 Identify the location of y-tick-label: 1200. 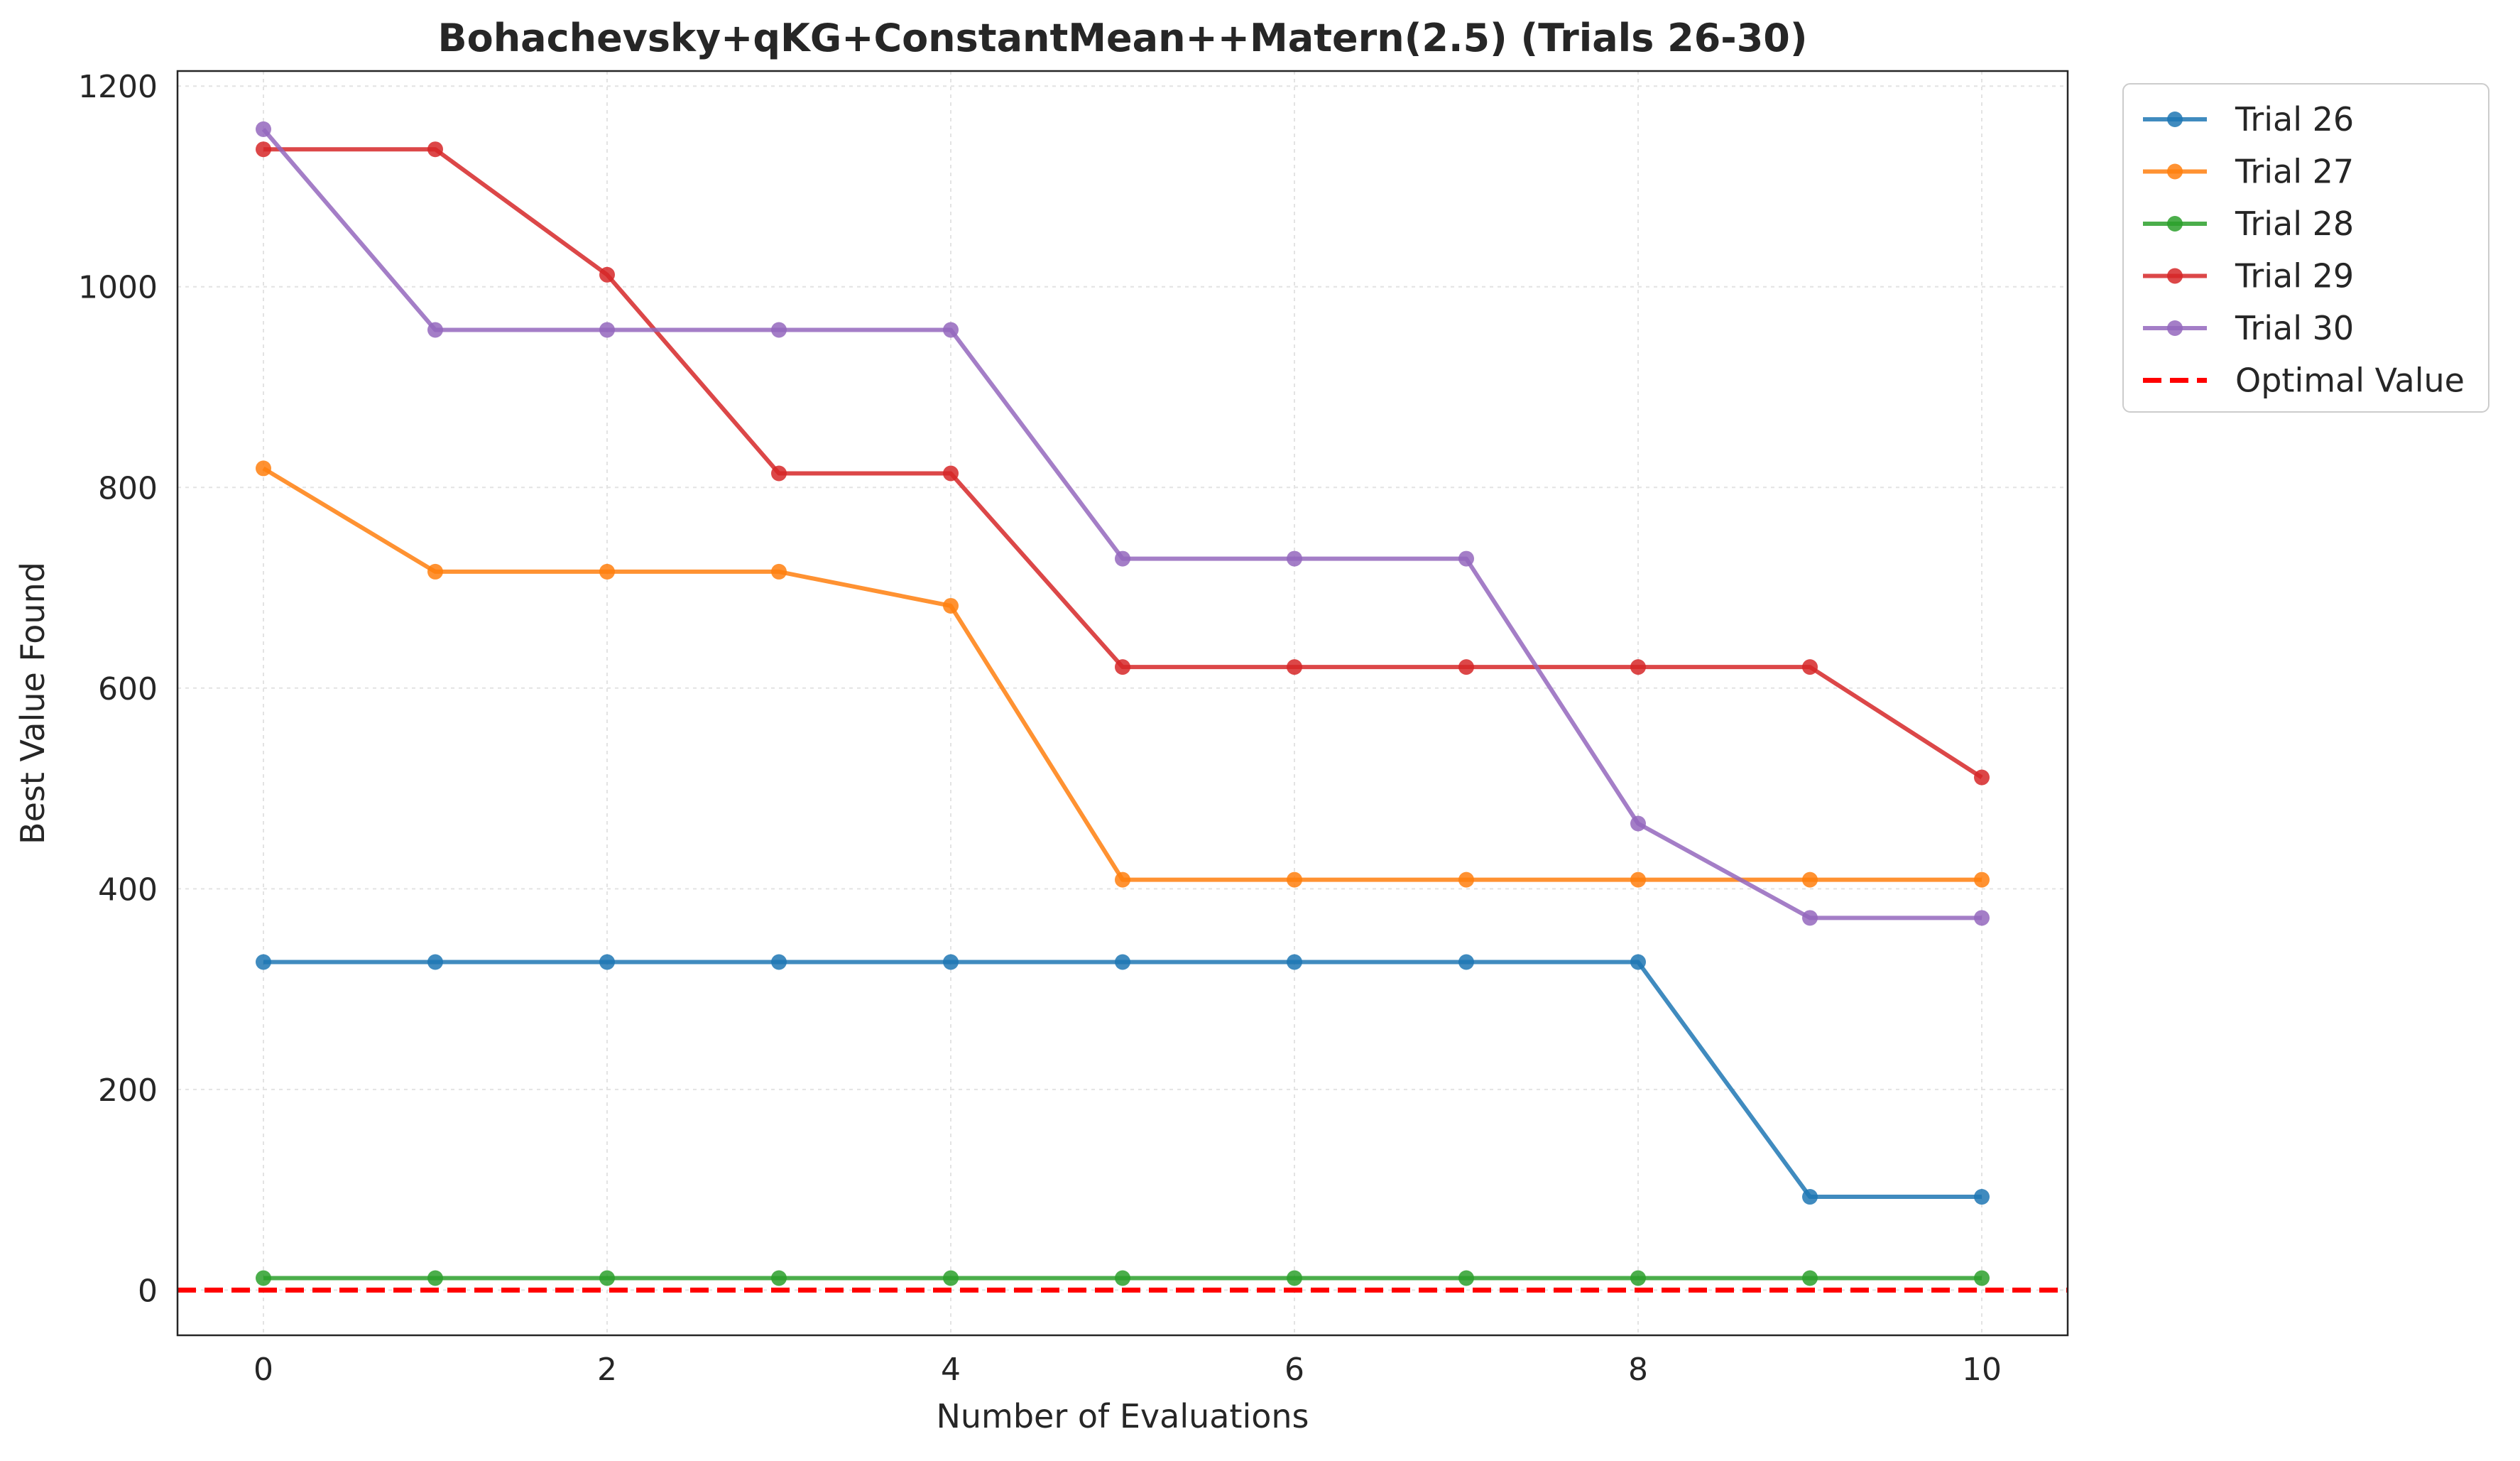
(118, 87).